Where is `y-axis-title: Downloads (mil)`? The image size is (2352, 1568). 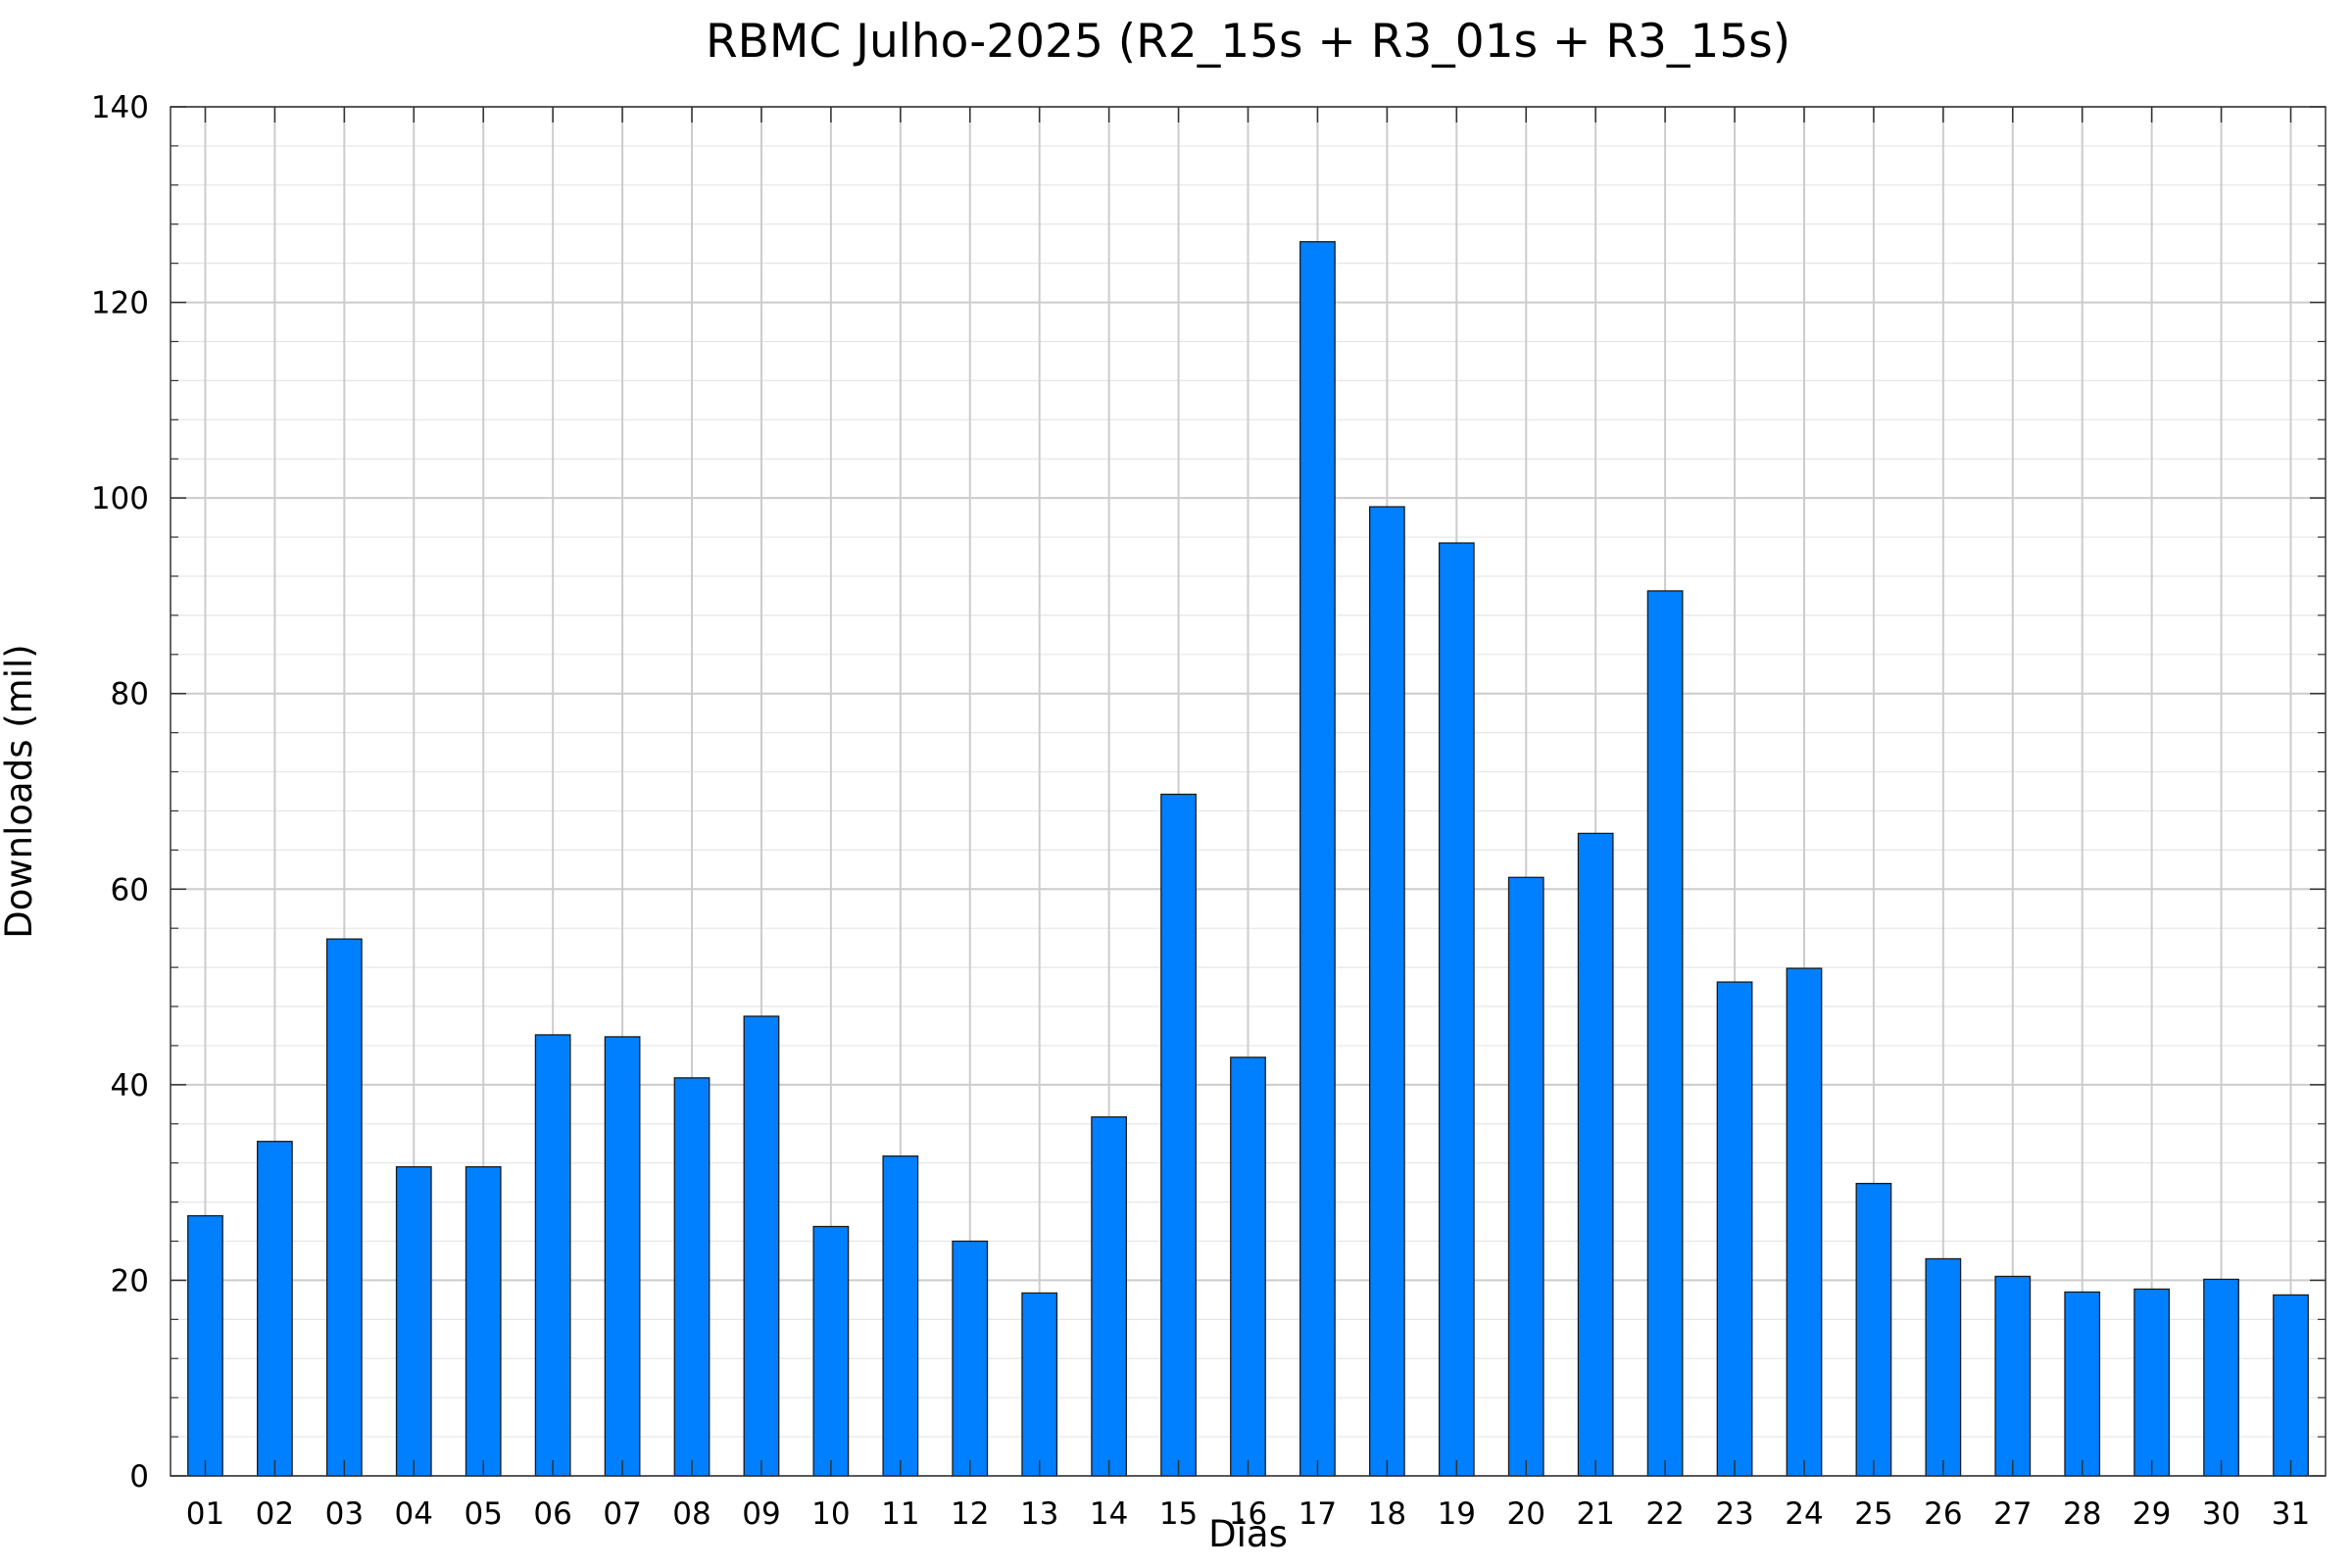
y-axis-title: Downloads (mil) is located at coordinates (20, 791).